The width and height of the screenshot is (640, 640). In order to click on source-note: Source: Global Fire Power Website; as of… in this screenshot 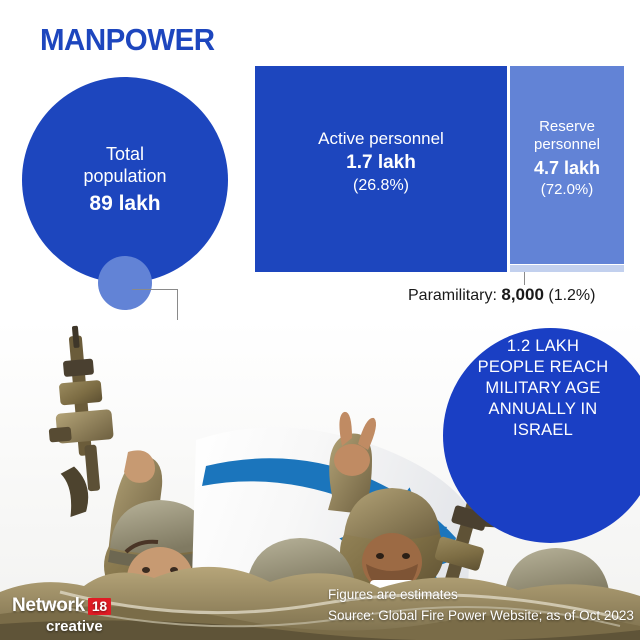, I will do `click(481, 615)`.